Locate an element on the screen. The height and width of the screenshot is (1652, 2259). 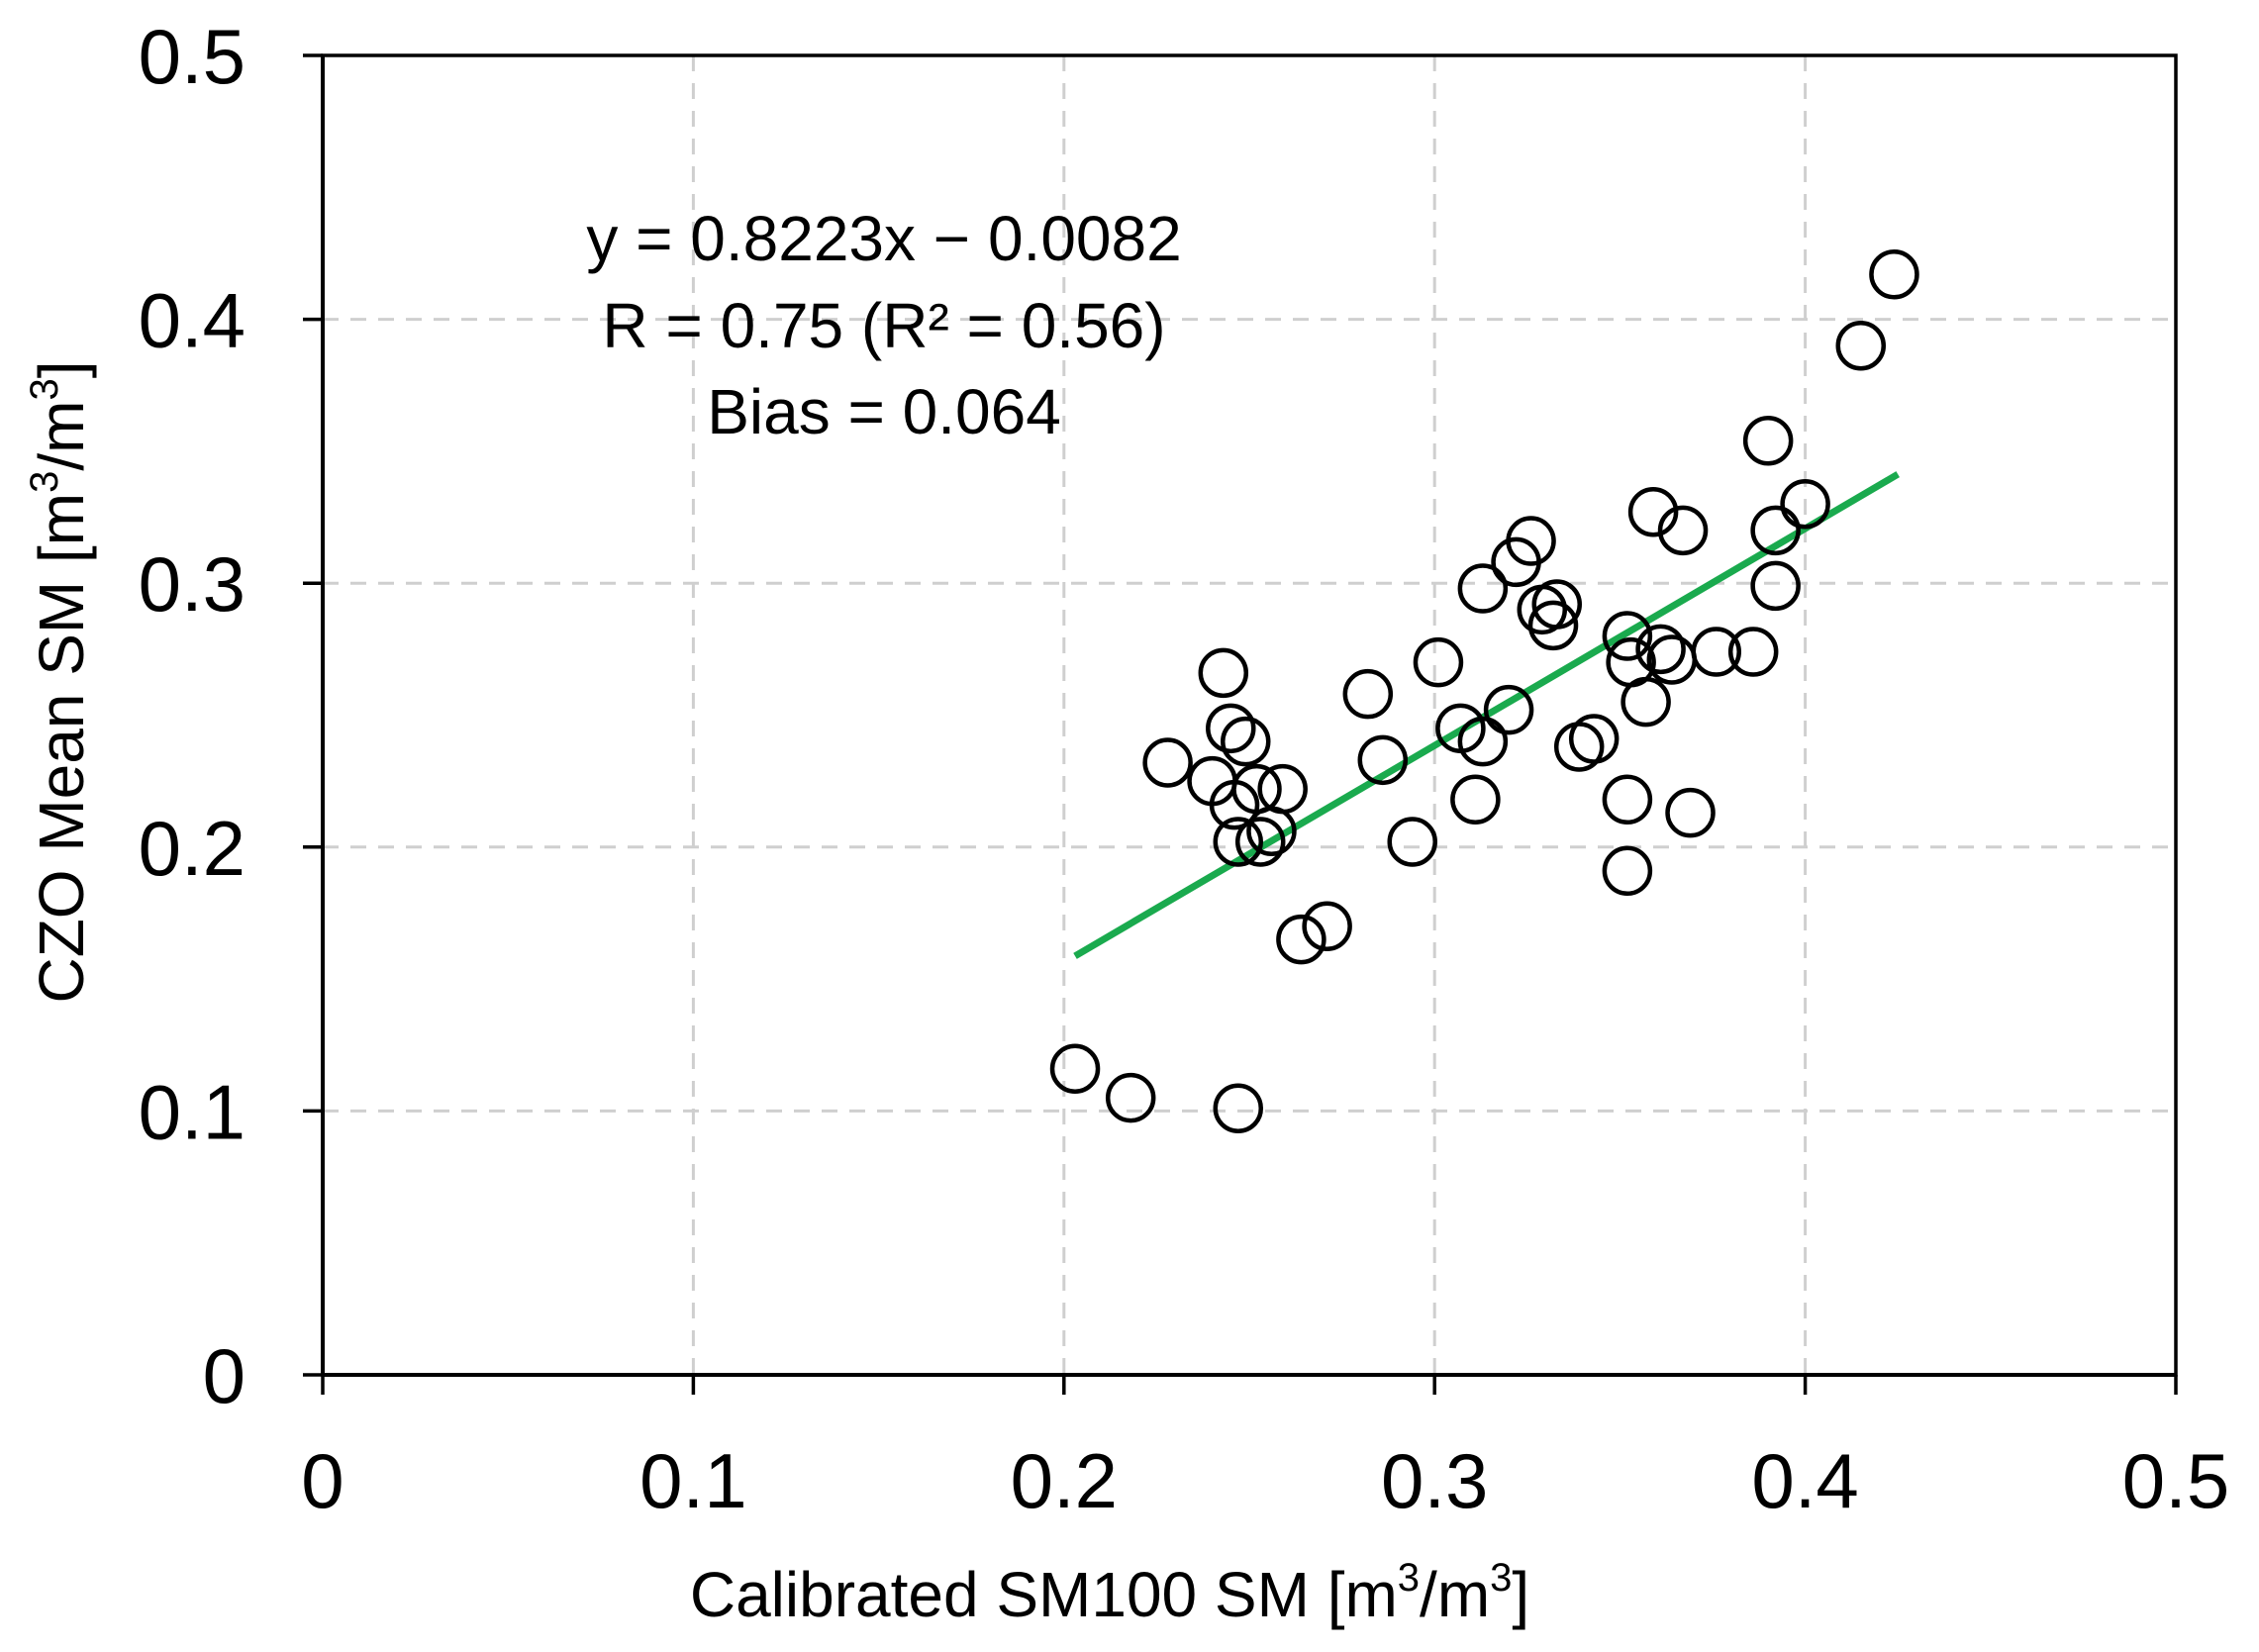
y-tick-label: 0.4 is located at coordinates (192, 320).